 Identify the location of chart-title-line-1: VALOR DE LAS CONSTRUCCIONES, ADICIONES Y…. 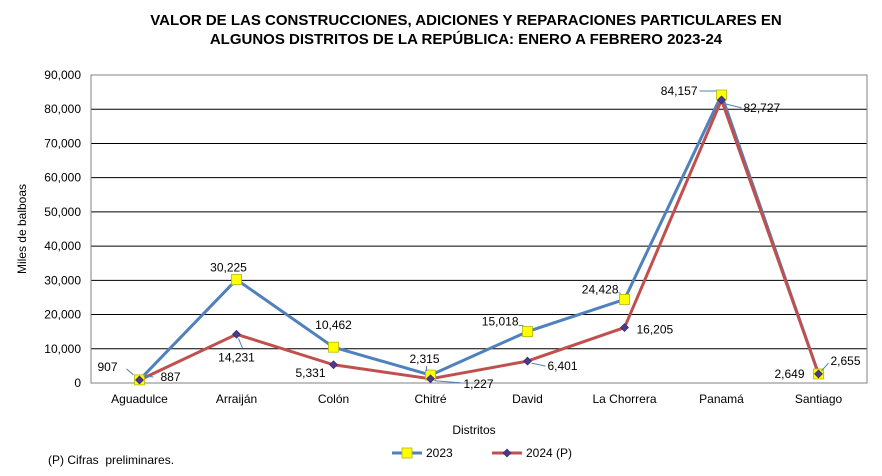
(465, 20).